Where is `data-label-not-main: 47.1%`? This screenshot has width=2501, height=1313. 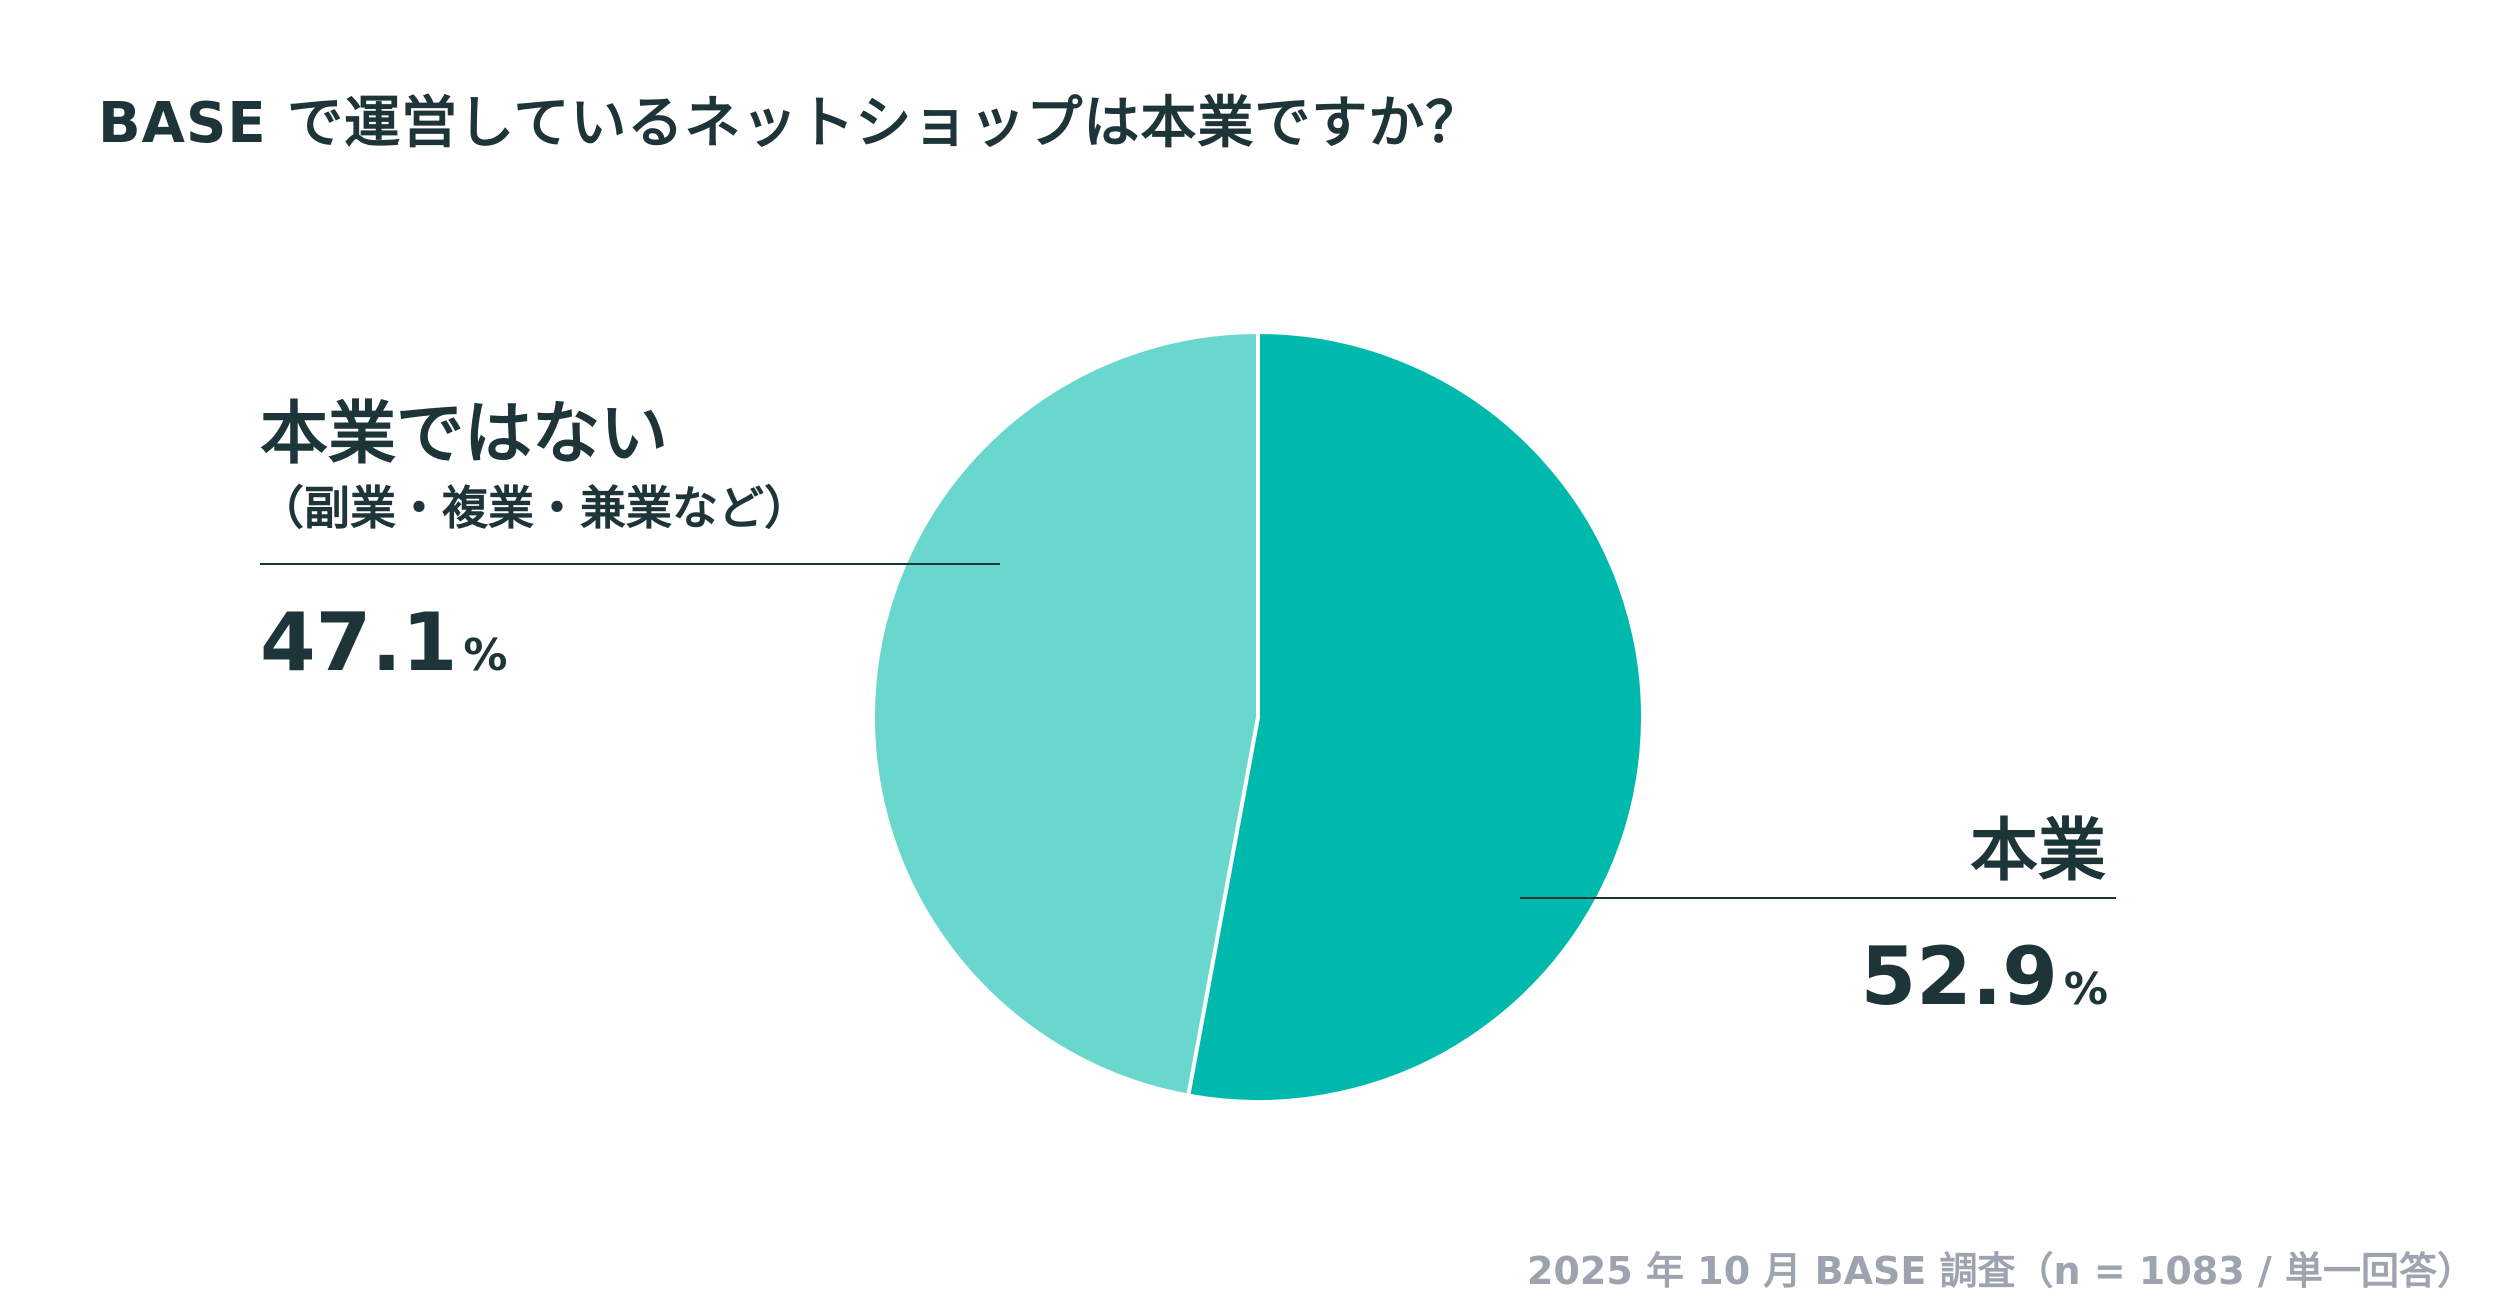
data-label-not-main: 47.1% is located at coordinates (383, 642).